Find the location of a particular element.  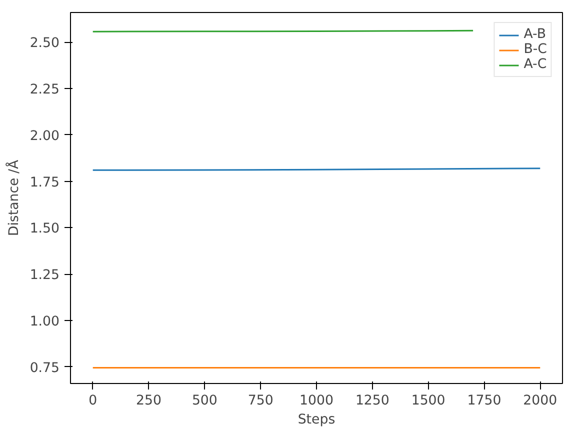

y-tick-label: 2.00 is located at coordinates (45, 136).